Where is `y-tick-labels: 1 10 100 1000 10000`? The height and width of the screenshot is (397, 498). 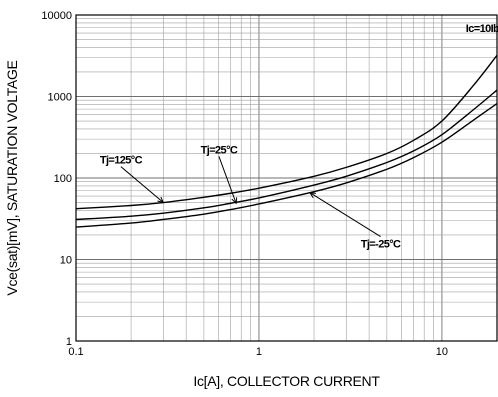
y-tick-labels: 1 10 100 1000 10000 is located at coordinates (56, 179).